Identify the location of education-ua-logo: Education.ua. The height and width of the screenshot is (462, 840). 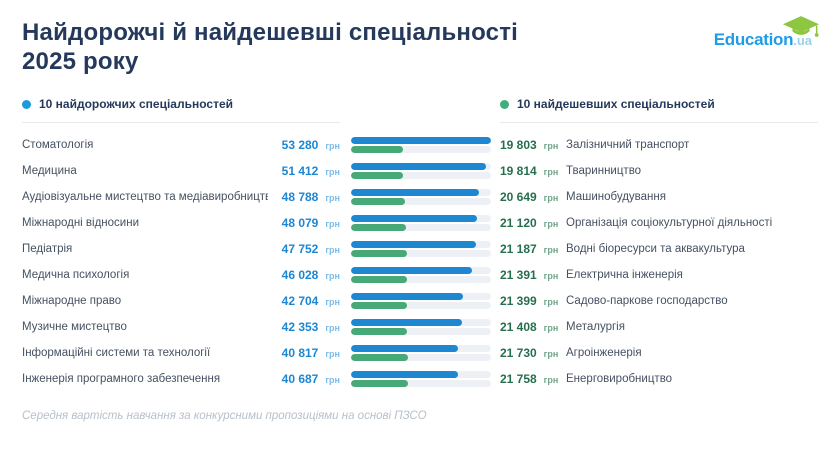
(766, 33).